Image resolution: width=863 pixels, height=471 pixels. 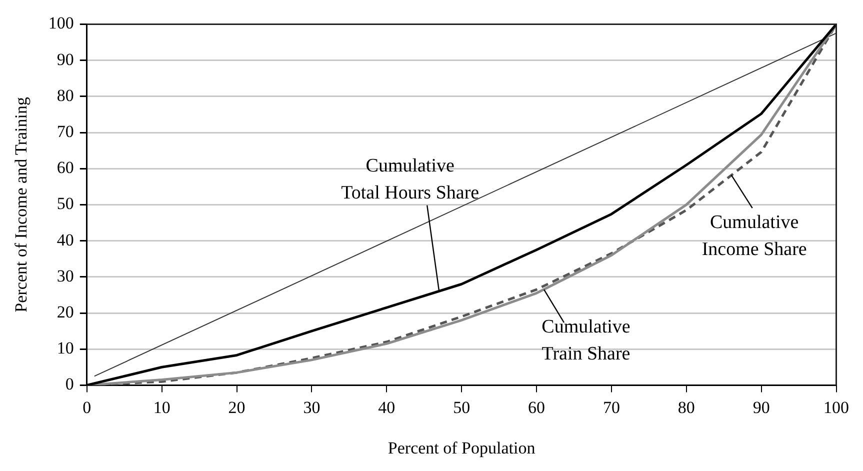 I want to click on y-tick-label: 30, so click(x=65, y=276).